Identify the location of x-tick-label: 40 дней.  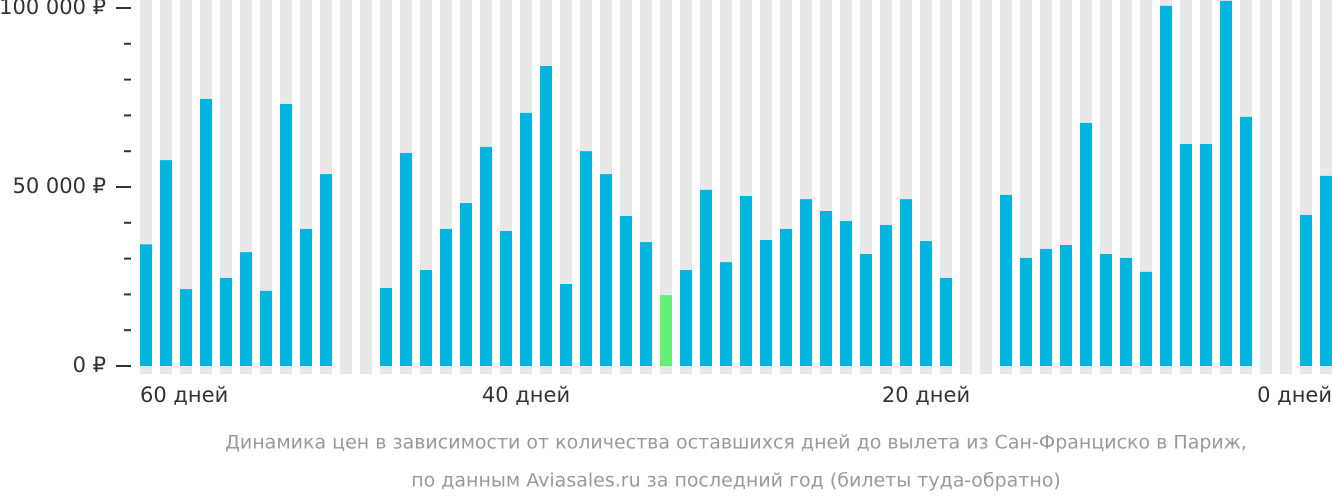
(526, 395).